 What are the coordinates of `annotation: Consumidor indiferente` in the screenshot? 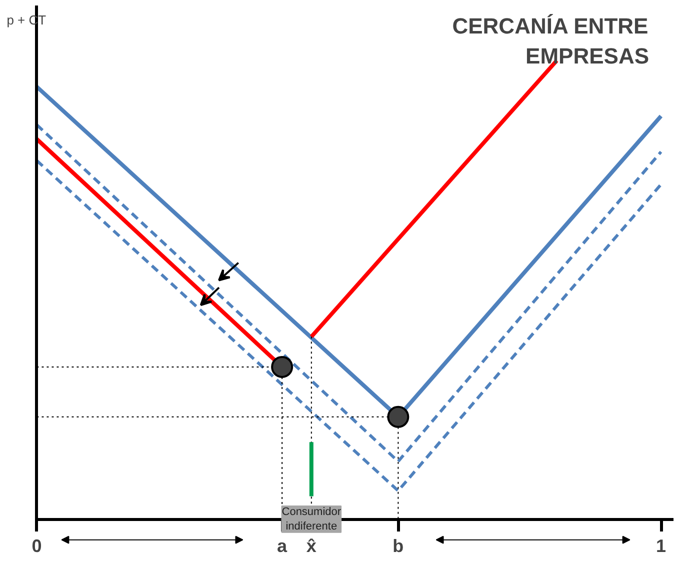 It's located at (312, 519).